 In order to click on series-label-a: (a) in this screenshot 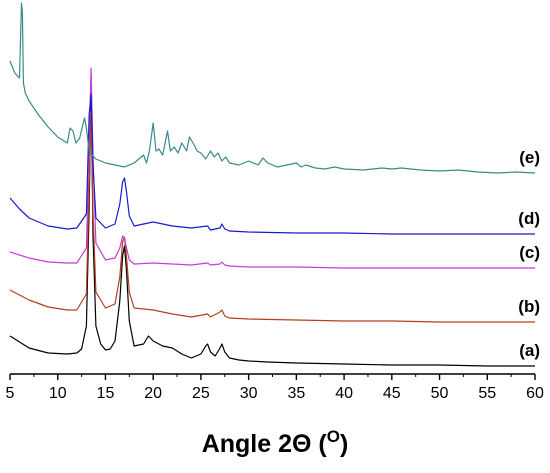, I will do `click(529, 350)`.